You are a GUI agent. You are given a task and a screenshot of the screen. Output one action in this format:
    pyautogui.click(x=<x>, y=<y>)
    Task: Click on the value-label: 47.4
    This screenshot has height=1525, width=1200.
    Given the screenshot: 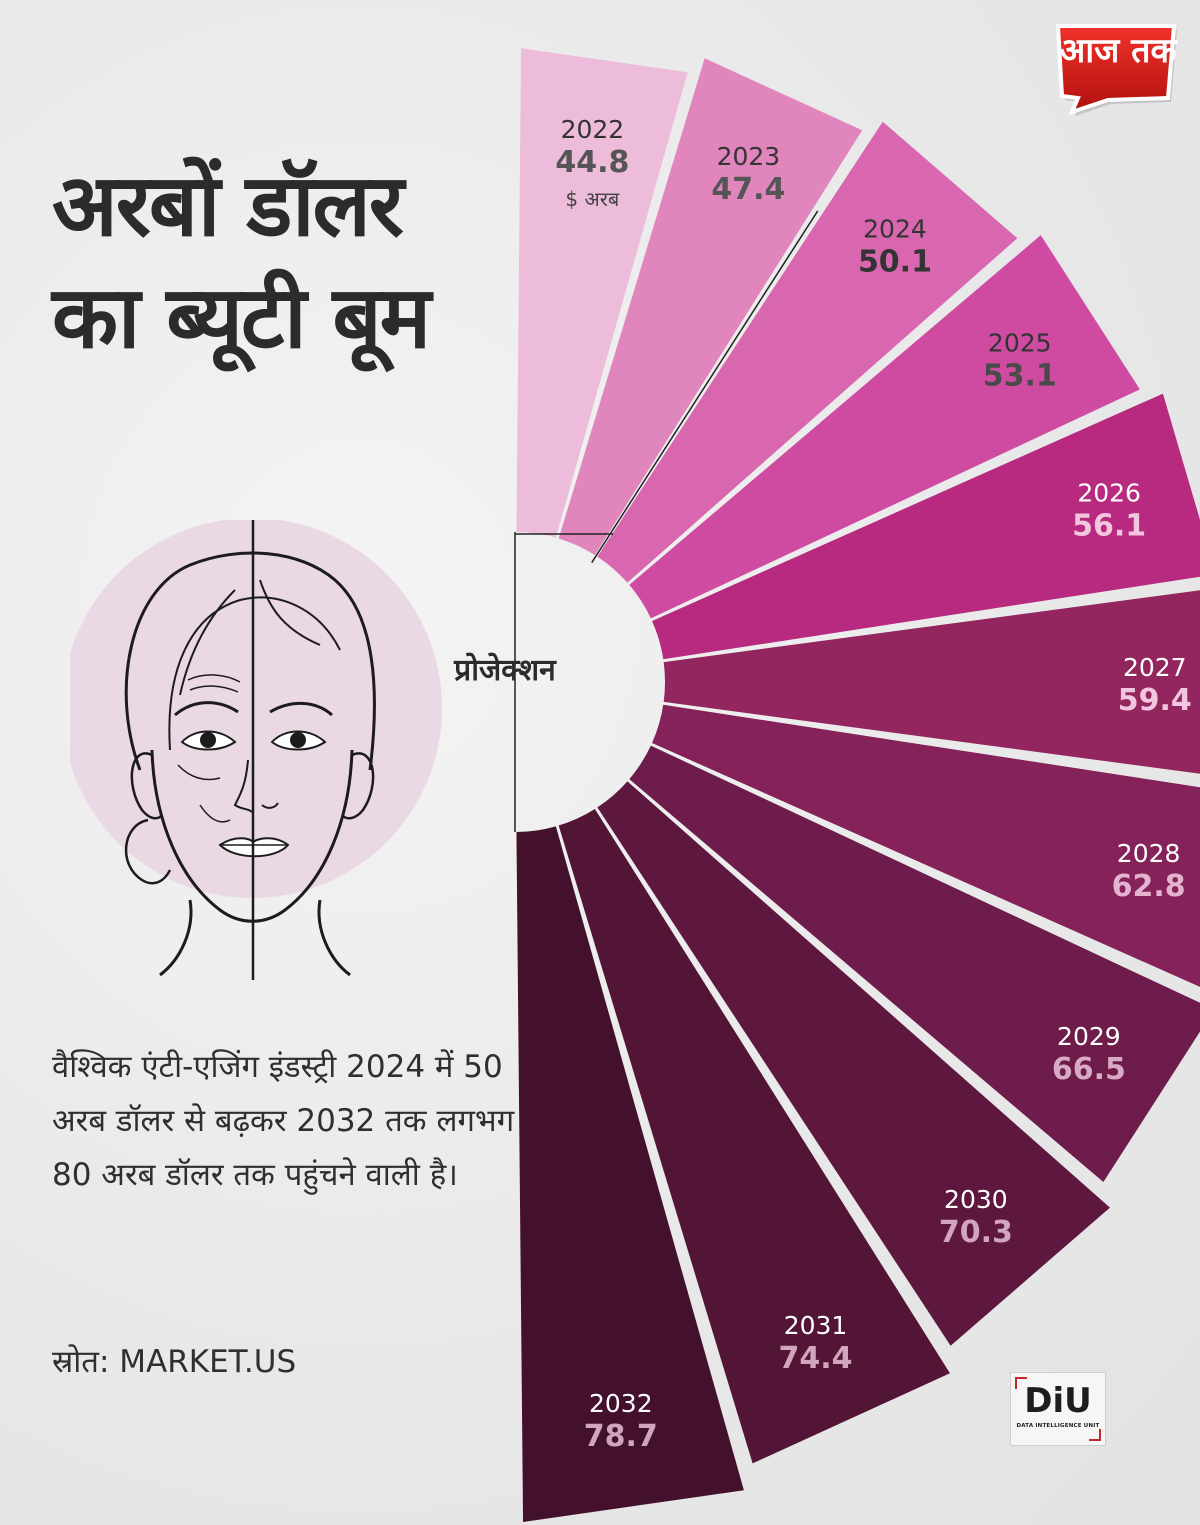 What is the action you would take?
    pyautogui.click(x=748, y=189)
    